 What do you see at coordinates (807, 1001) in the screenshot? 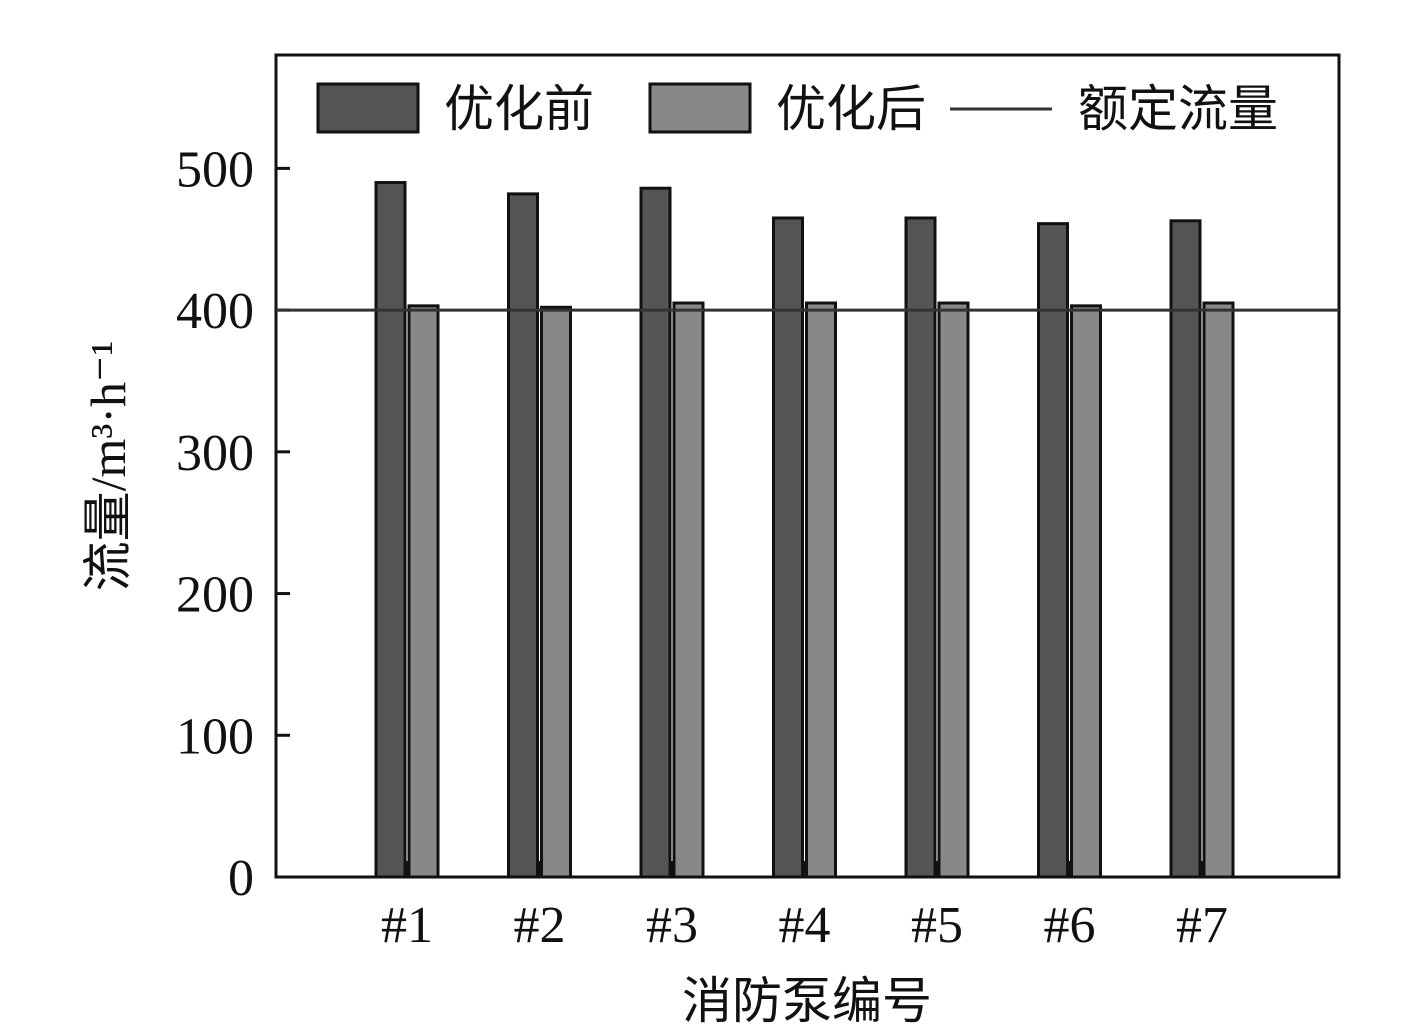
I see `x-axis-title: 消防泵编号` at bounding box center [807, 1001].